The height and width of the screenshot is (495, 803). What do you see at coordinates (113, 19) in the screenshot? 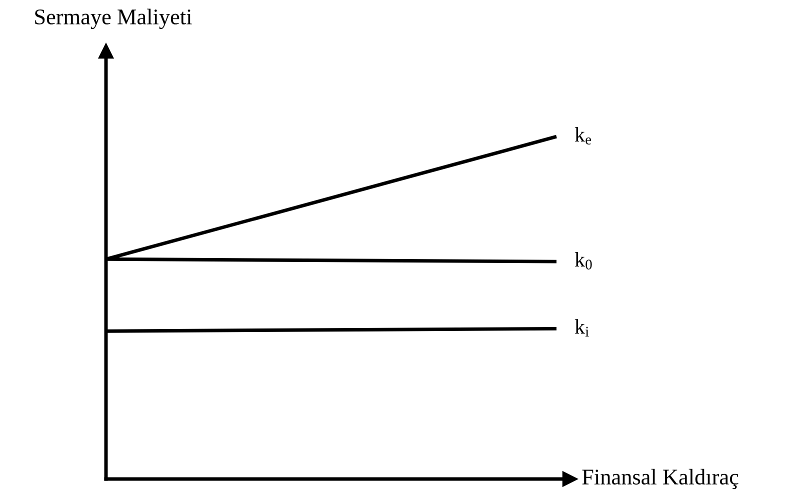
I see `y-axis-title: Sermaye Maliyeti` at bounding box center [113, 19].